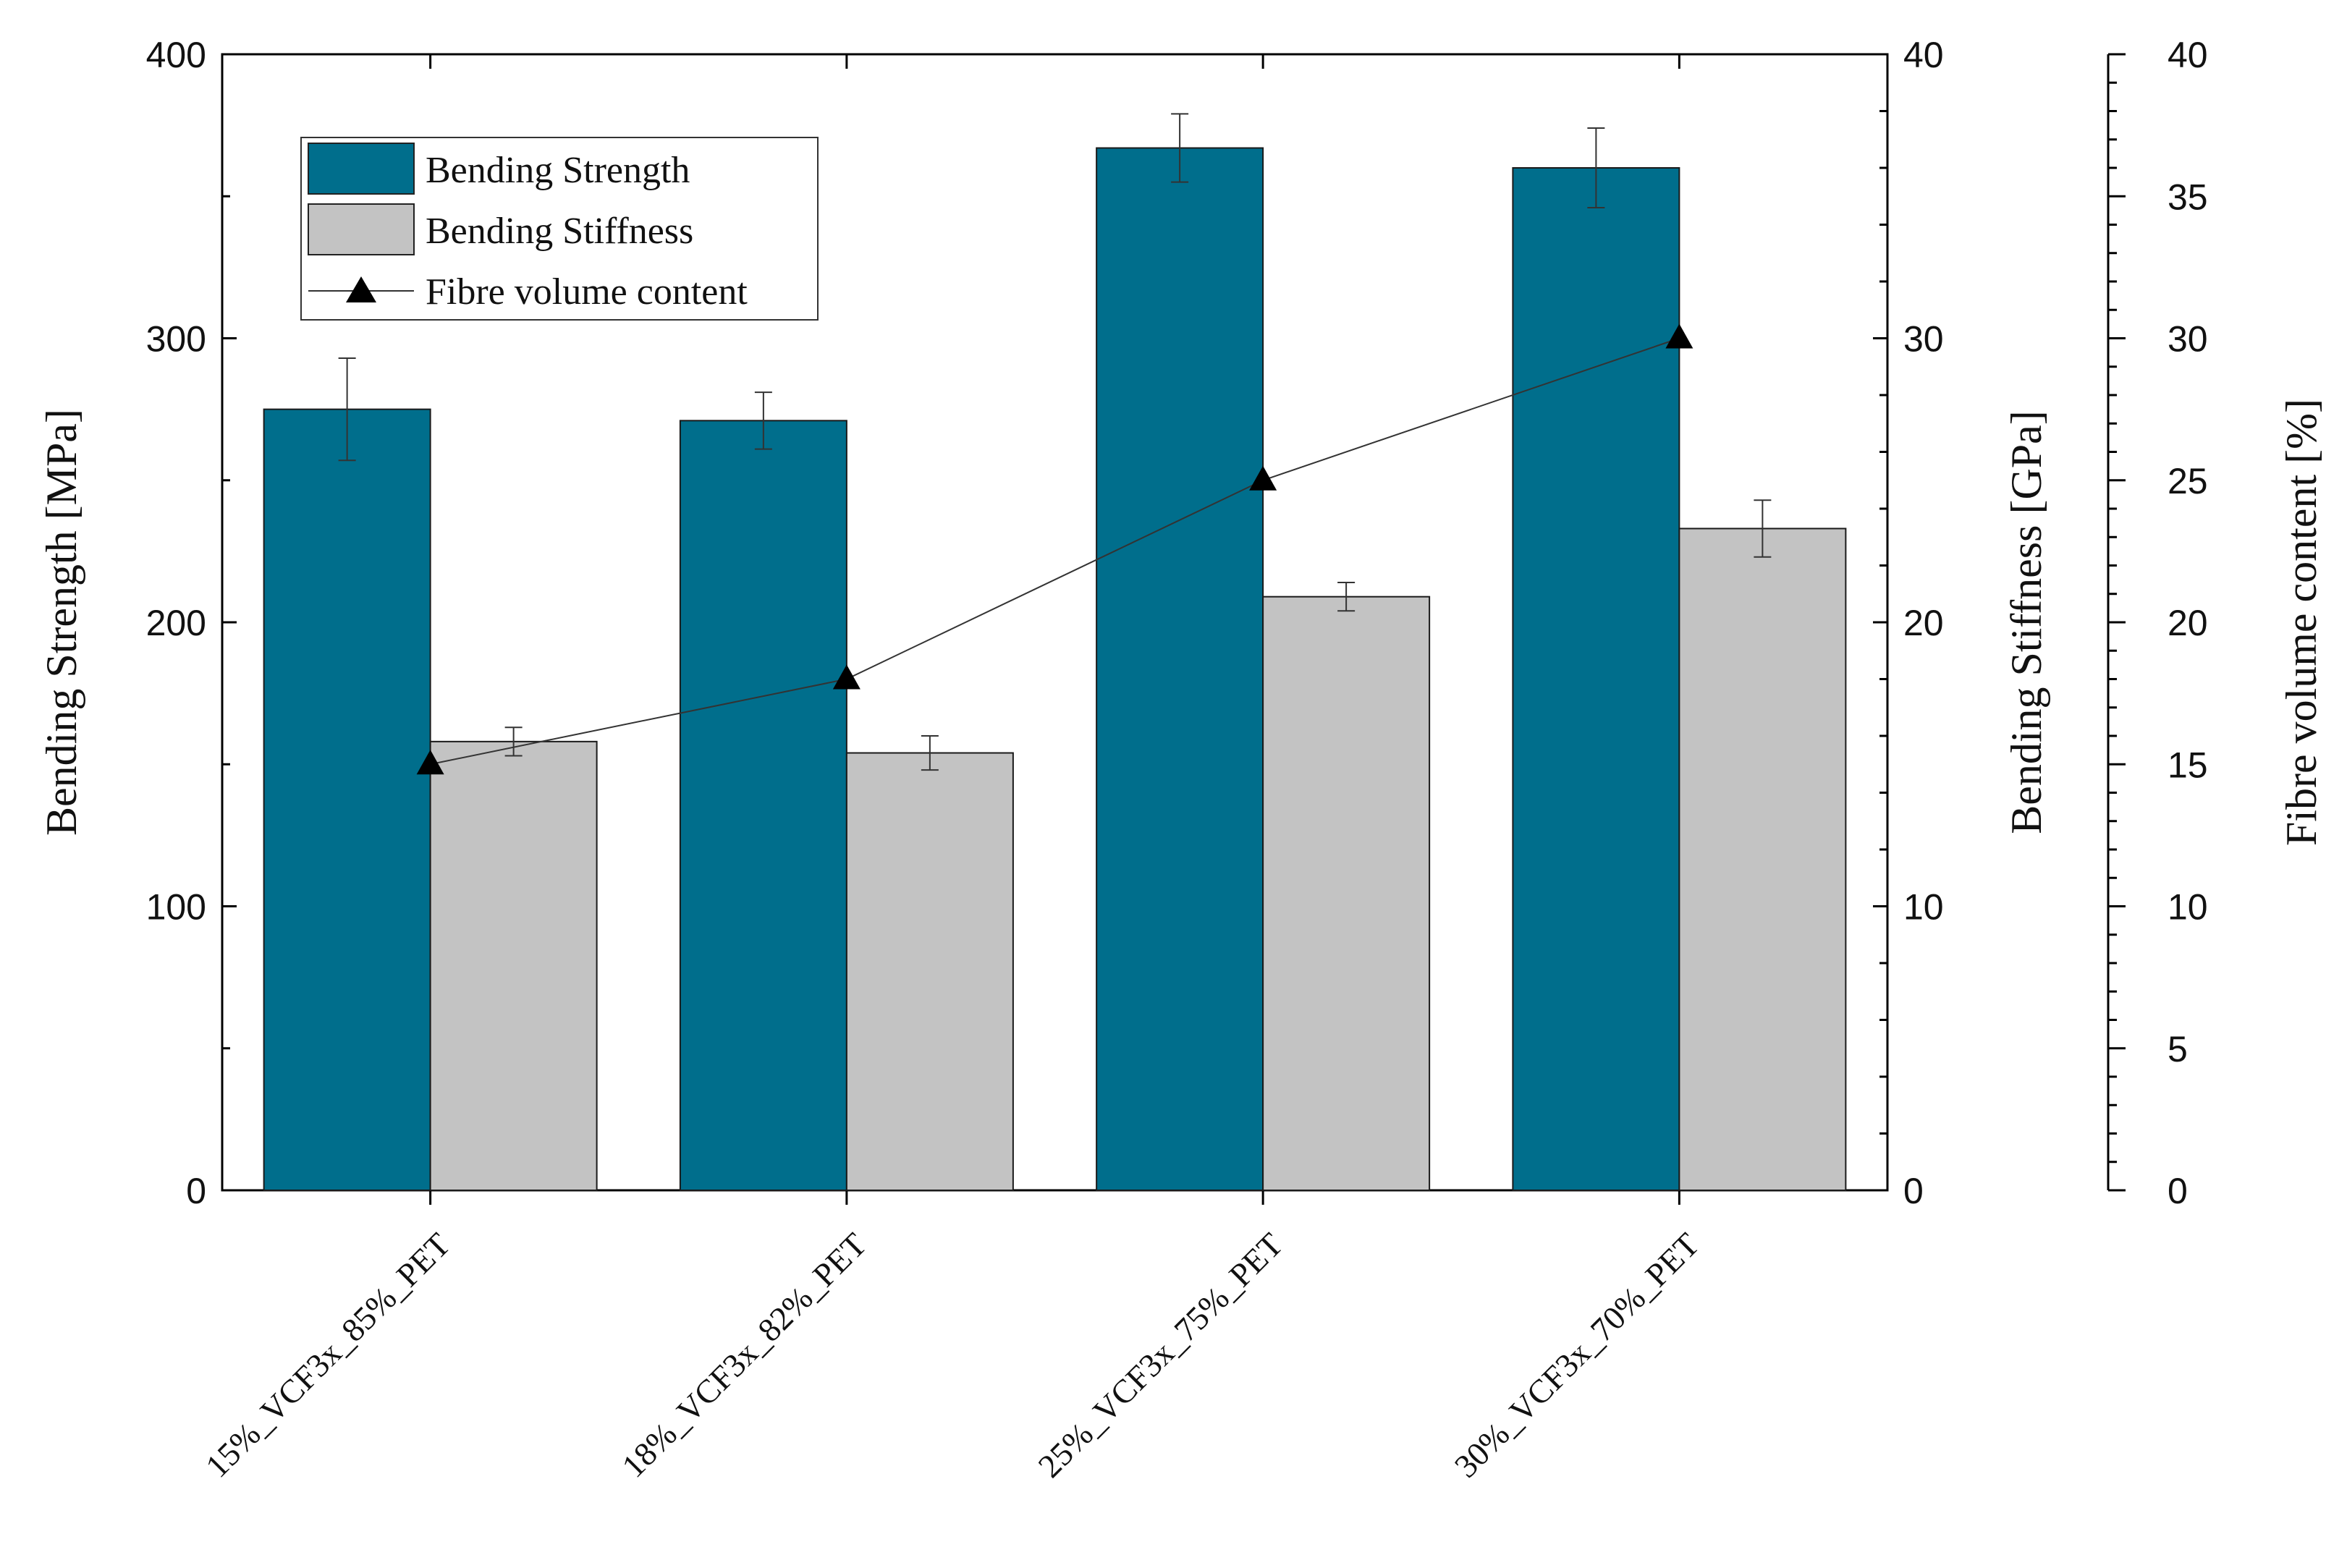 The image size is (2347, 1568). I want to click on left-axis-tick-label: 400, so click(176, 55).